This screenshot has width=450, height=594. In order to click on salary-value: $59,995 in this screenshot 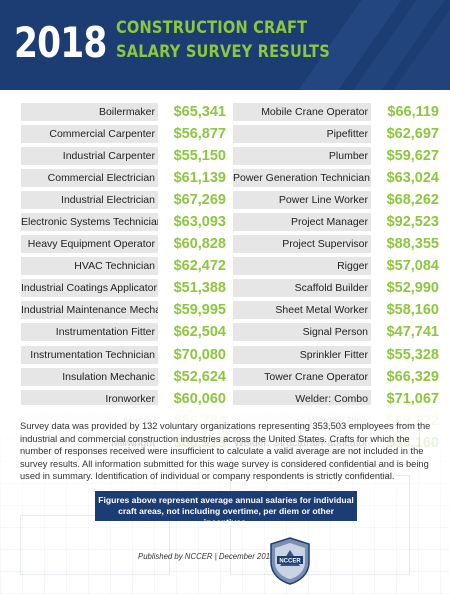, I will do `click(199, 310)`.